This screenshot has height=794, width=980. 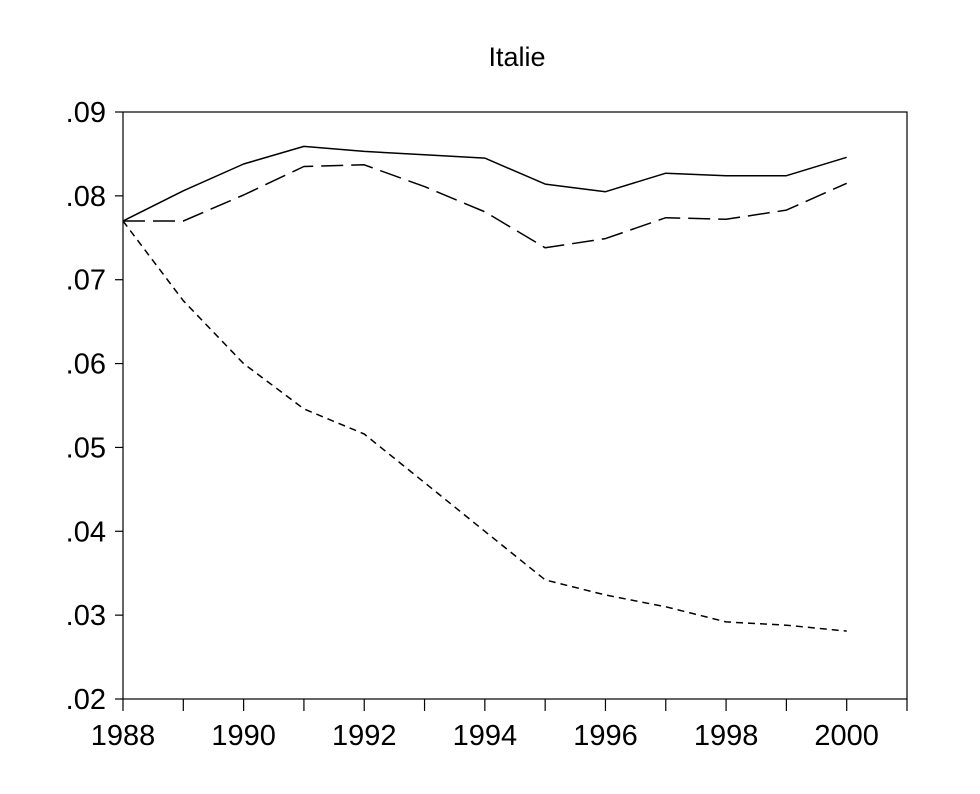 What do you see at coordinates (726, 736) in the screenshot?
I see `x-tick-label: 1998` at bounding box center [726, 736].